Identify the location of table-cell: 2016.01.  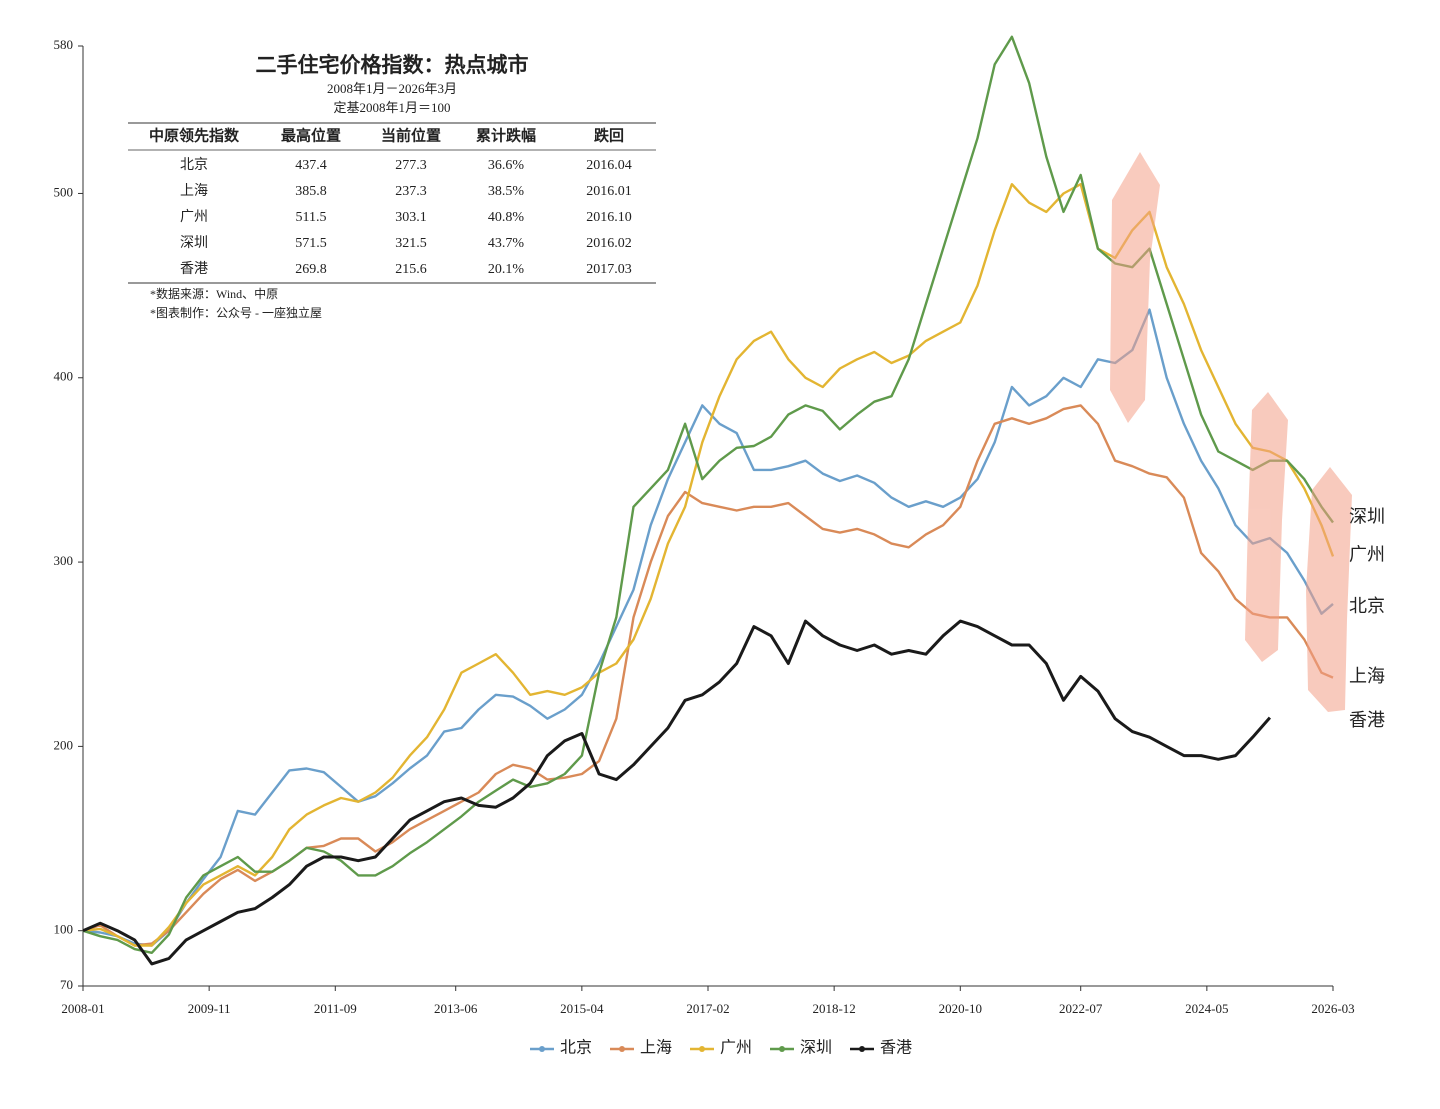
(609, 191).